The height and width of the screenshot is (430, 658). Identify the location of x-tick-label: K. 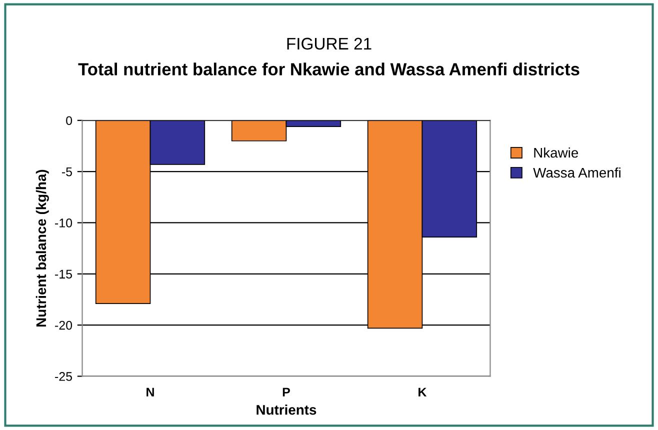
(422, 392).